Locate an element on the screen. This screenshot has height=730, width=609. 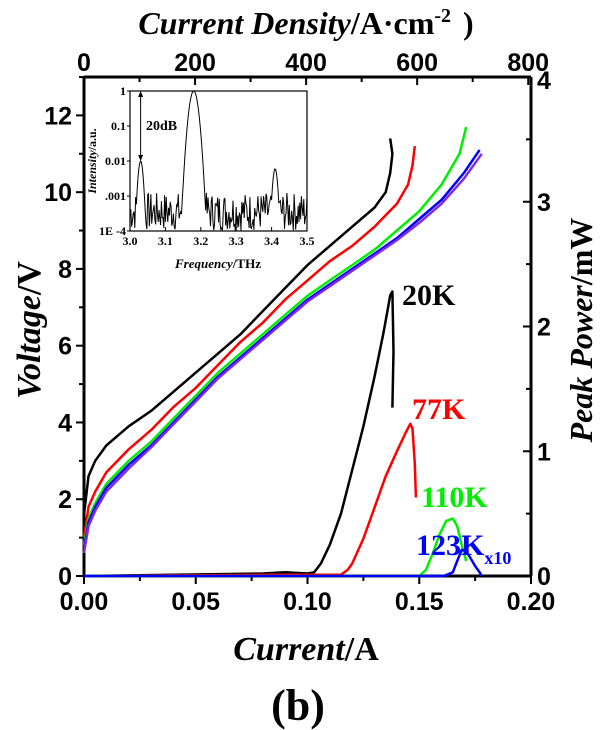
series-label-text: 110K is located at coordinates (454, 497).